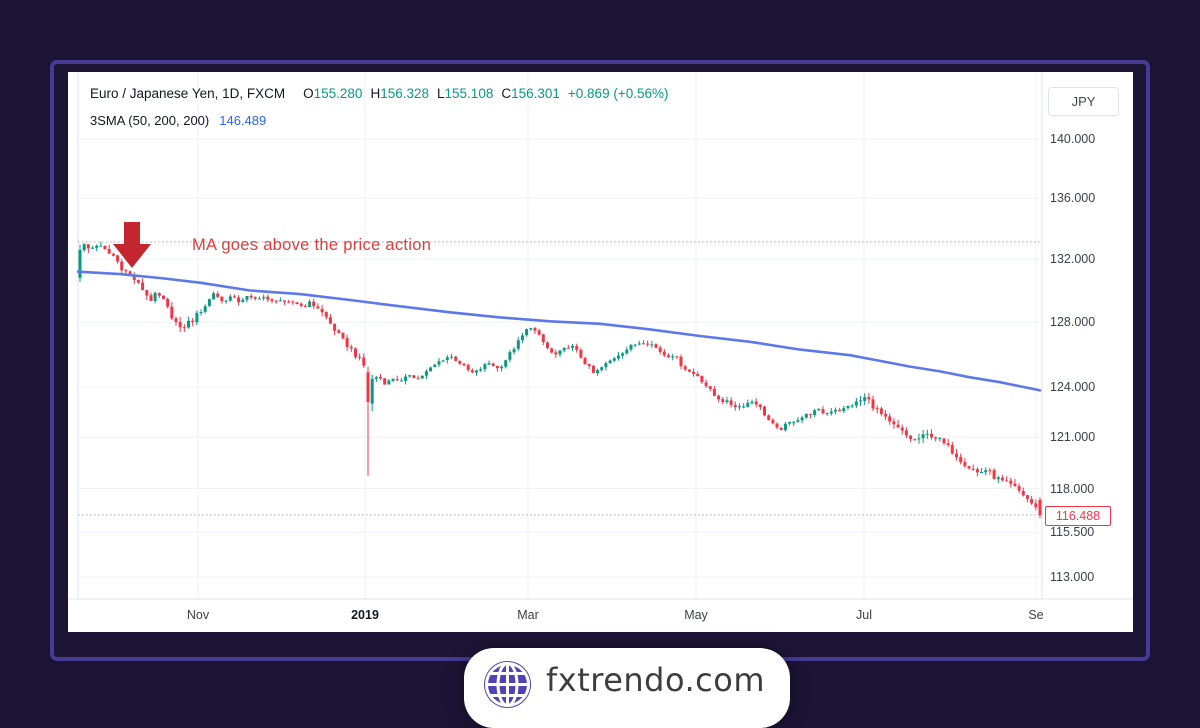 This screenshot has height=728, width=1200. I want to click on indicator-legend-row: 3SMA (50, 200, 200) 146.489, so click(178, 123).